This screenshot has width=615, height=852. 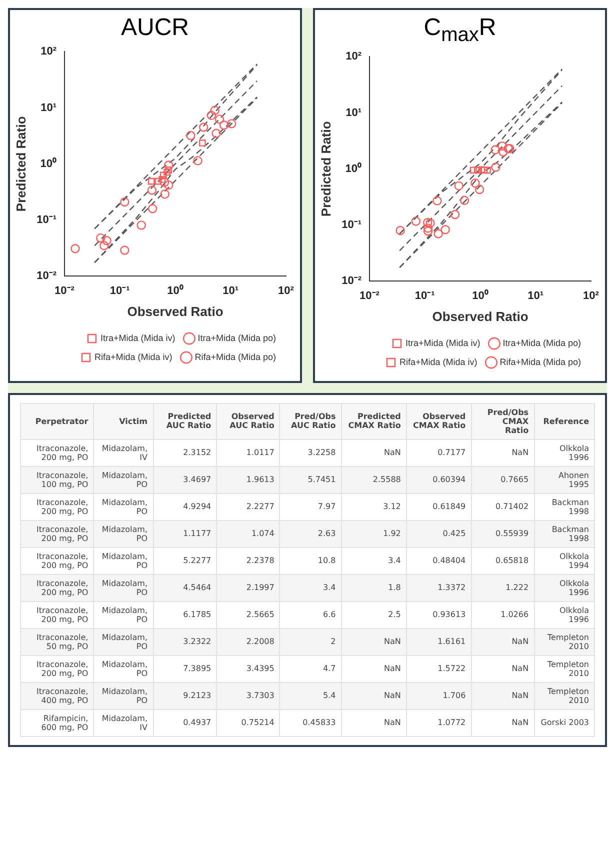 I want to click on text: 1.6161, so click(x=452, y=641).